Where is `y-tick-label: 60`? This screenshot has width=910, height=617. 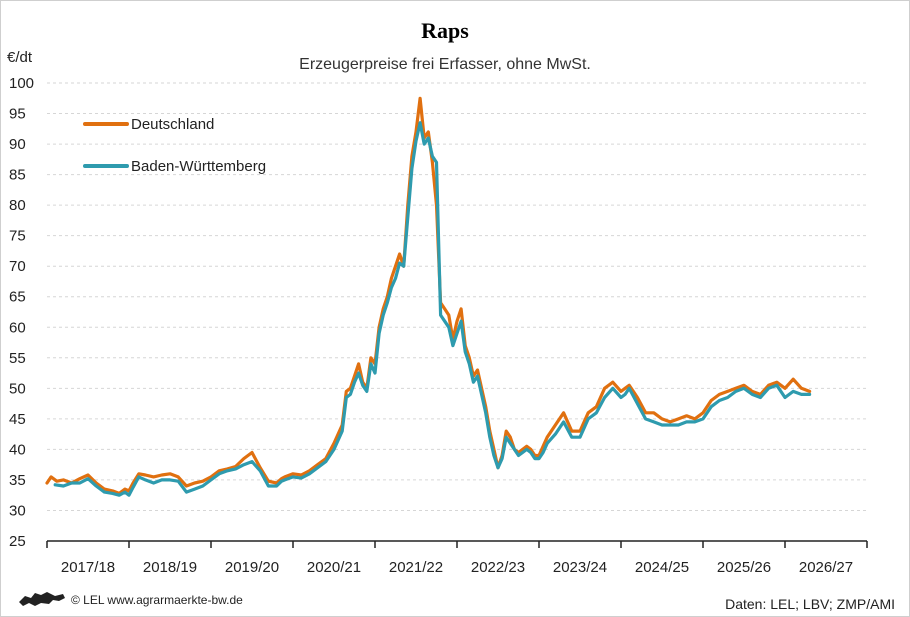
y-tick-label: 60 is located at coordinates (17, 327).